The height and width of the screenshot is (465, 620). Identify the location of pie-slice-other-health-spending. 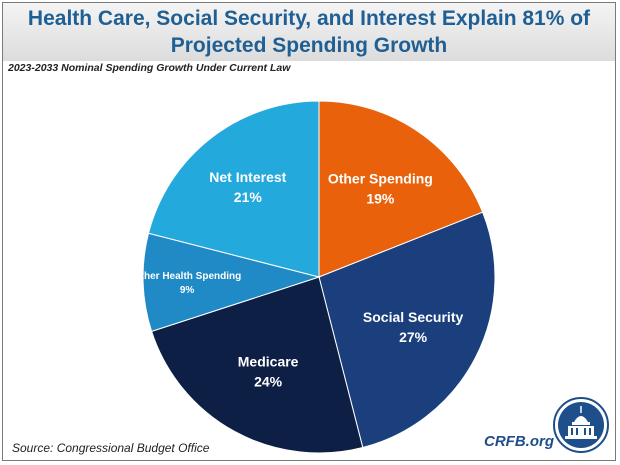
(231, 282).